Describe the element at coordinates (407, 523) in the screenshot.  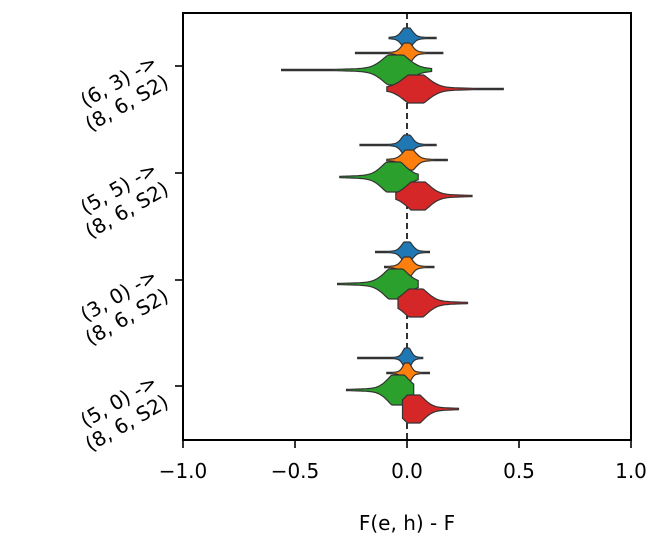
I see `x-axis-label: F(e, h) - F` at that location.